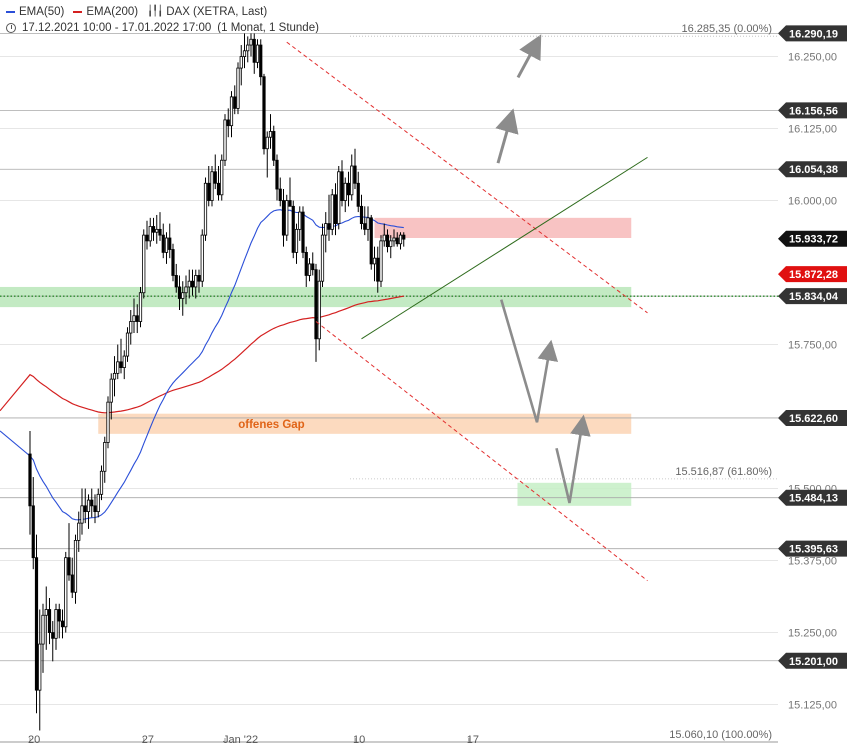 The image size is (847, 750). Describe the element at coordinates (105, 12) in the screenshot. I see `legend-ema200: EMA(200)` at that location.